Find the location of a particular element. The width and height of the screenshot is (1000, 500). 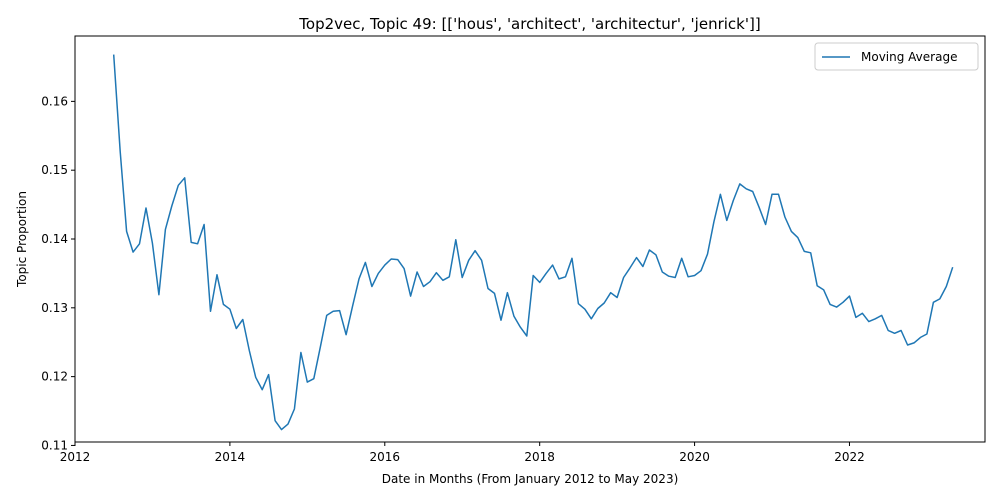

x-axis: 2012 2014 2016 2018 2020 2022 is located at coordinates (462, 453).